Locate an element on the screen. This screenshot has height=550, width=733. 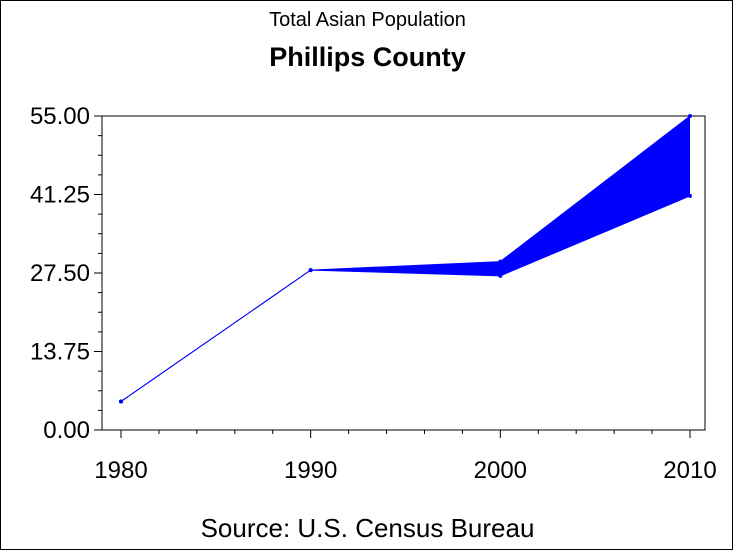
chart-subtitle: Total Asian Population is located at coordinates (367, 20).